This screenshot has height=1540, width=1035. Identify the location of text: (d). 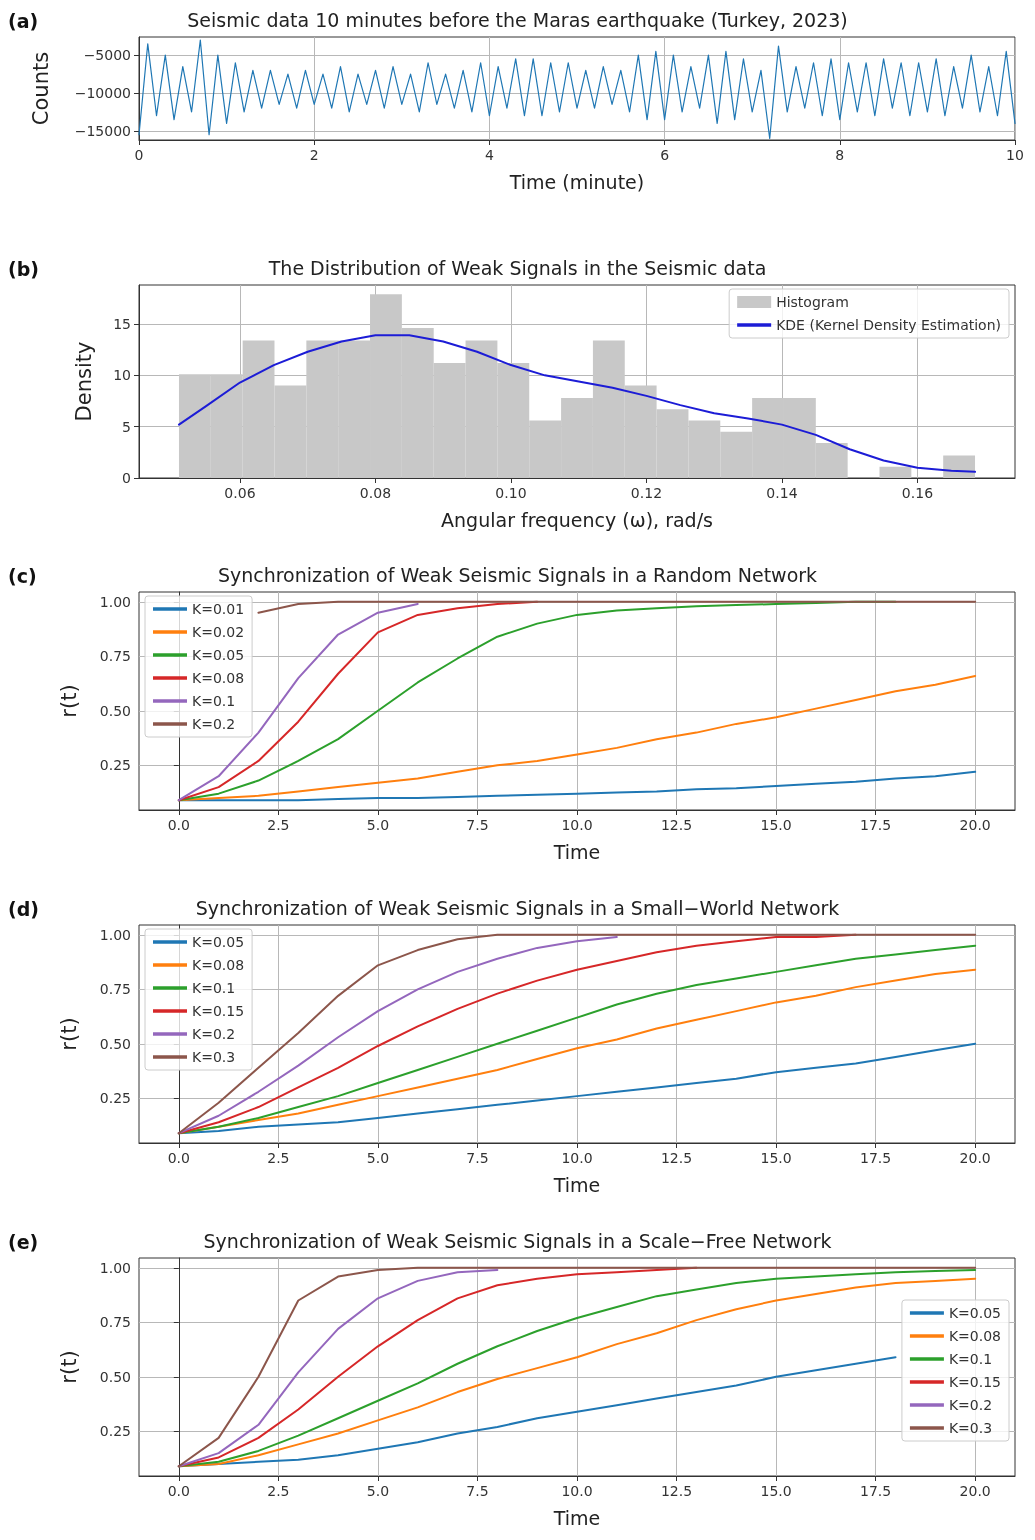
(23, 908).